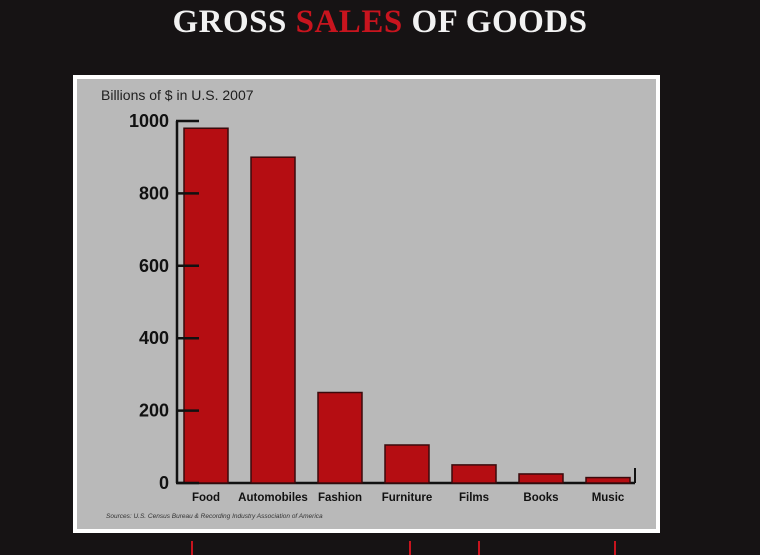  I want to click on chart-title: GROSS SALES OF GOODS, so click(380, 22).